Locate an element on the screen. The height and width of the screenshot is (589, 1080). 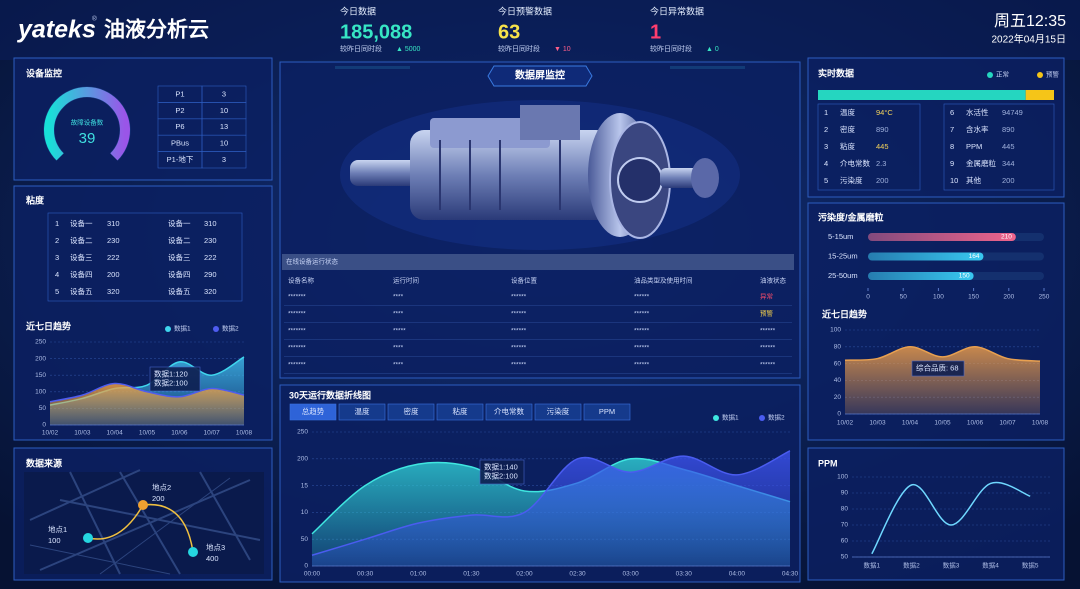
panel-title: 30天运行数据折线图 is located at coordinates (330, 394).